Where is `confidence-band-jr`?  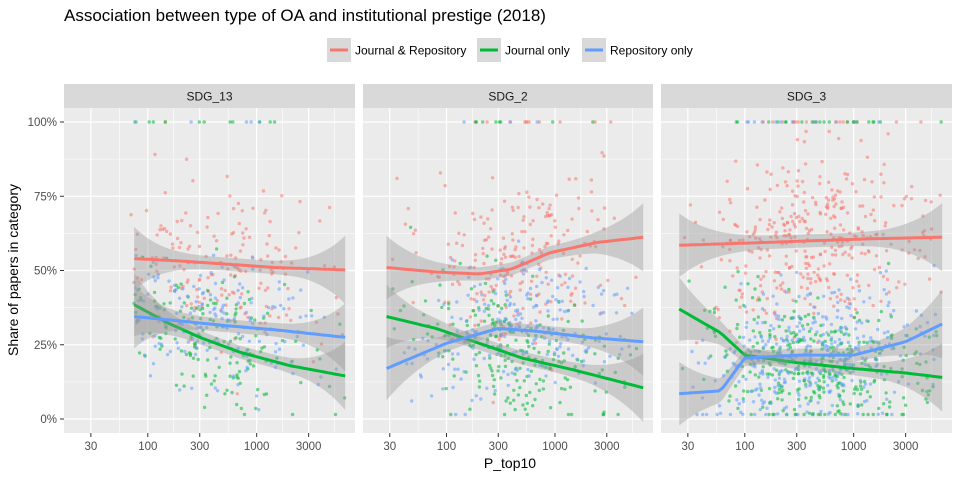 confidence-band-jr is located at coordinates (515, 251).